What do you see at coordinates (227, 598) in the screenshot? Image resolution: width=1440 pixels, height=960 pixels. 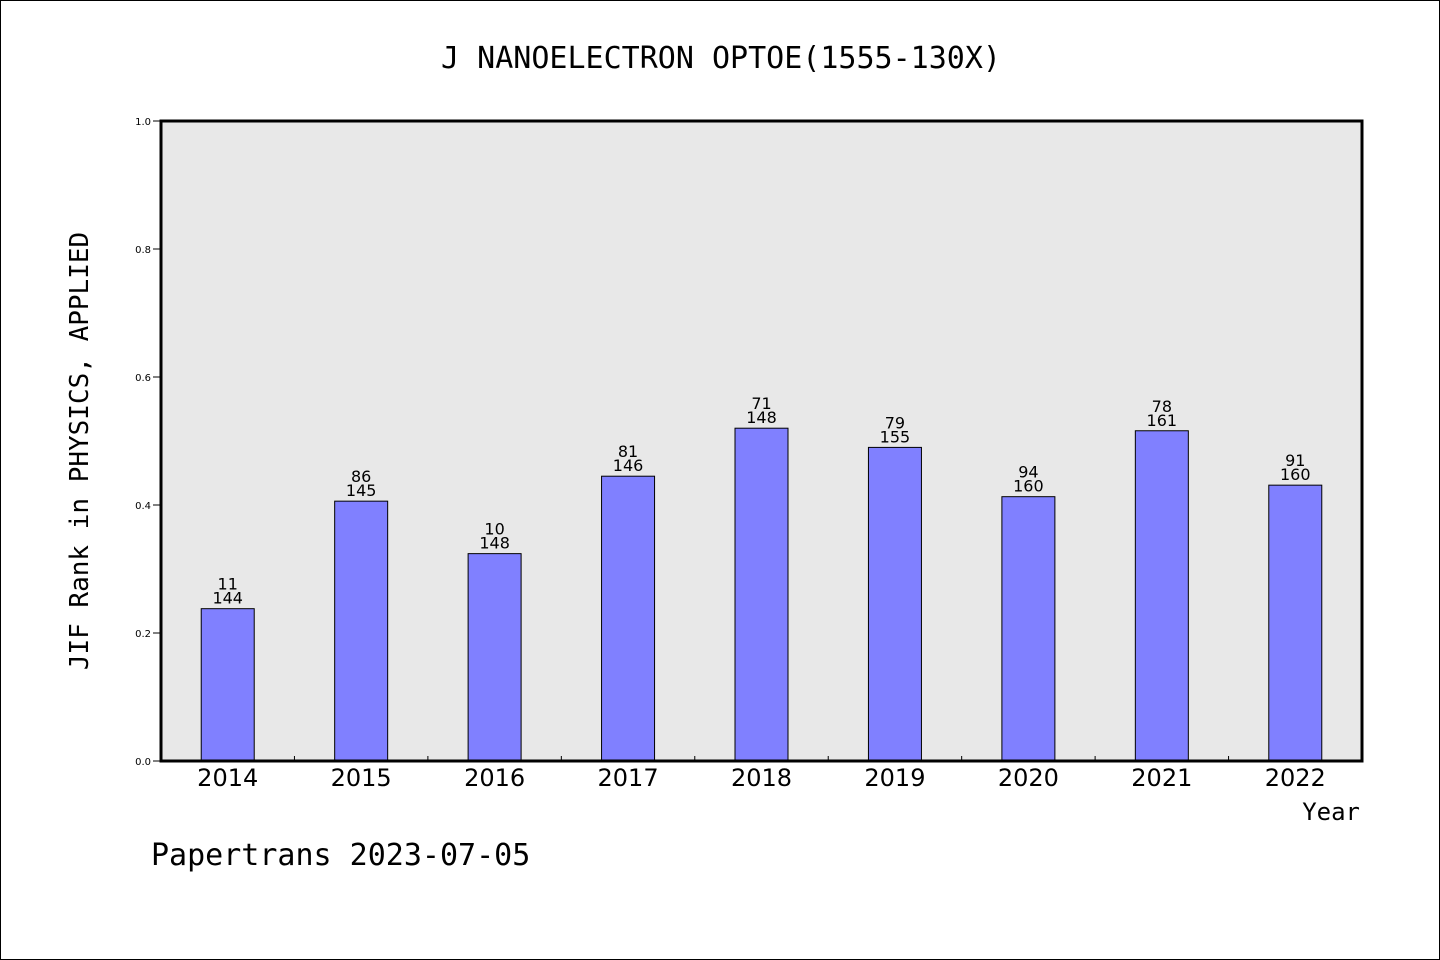 I see `bar-total-label: 144` at bounding box center [227, 598].